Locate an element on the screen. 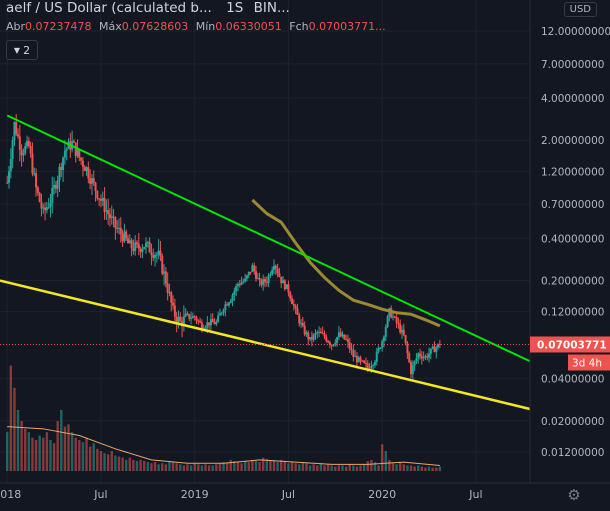  x-tick-label: Jul is located at coordinates (100, 494).